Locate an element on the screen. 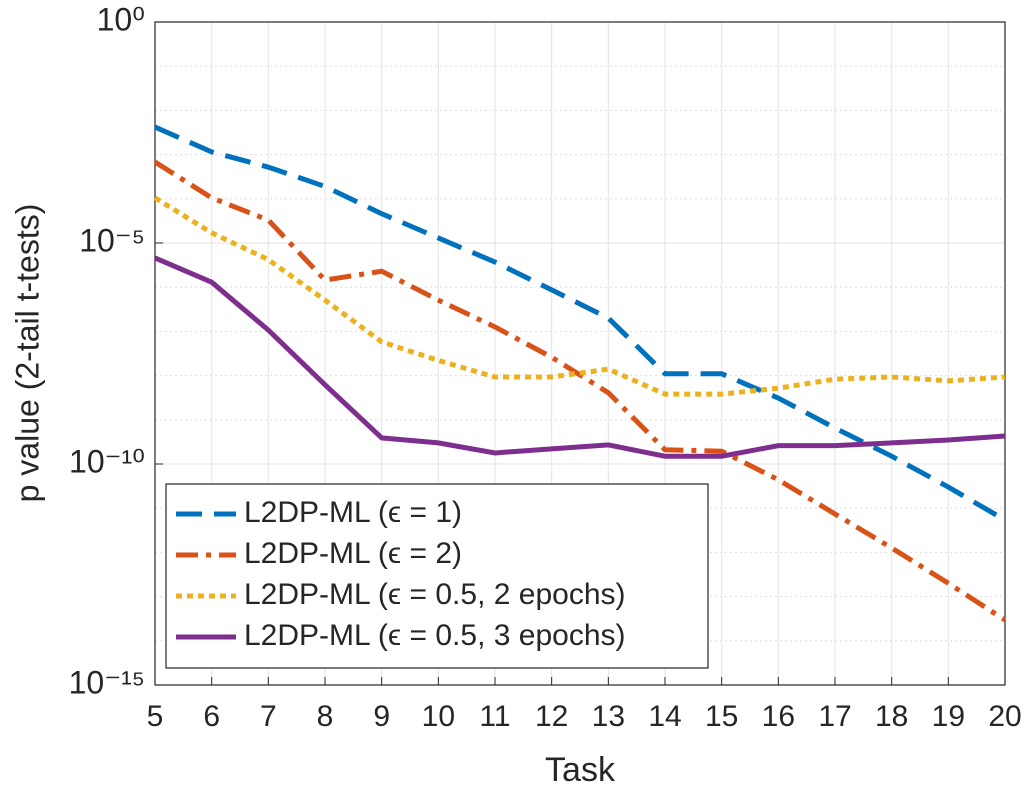 The height and width of the screenshot is (790, 1027). x-tick-label: 10 is located at coordinates (438, 716).